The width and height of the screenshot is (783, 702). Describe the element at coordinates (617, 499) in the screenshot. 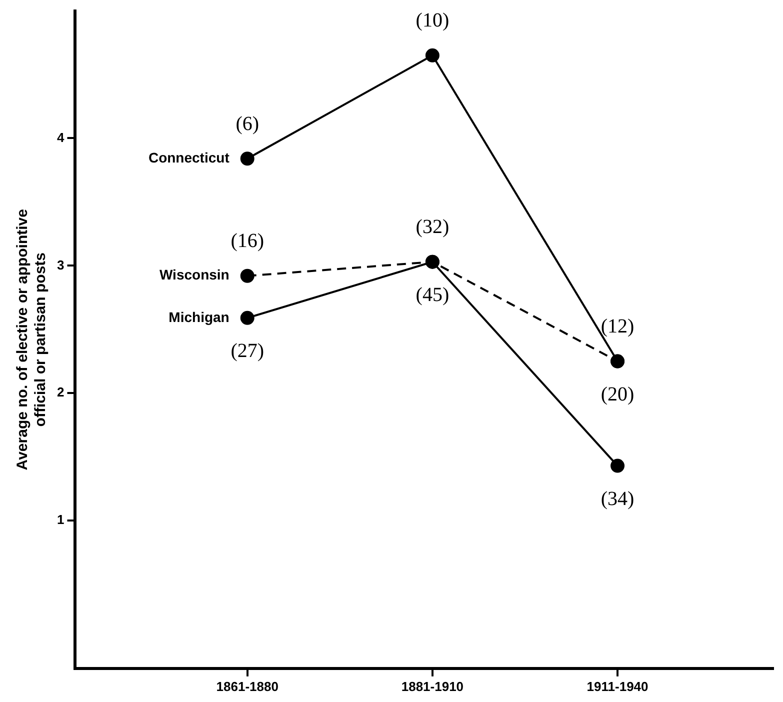

I see `annotation: (34)` at that location.